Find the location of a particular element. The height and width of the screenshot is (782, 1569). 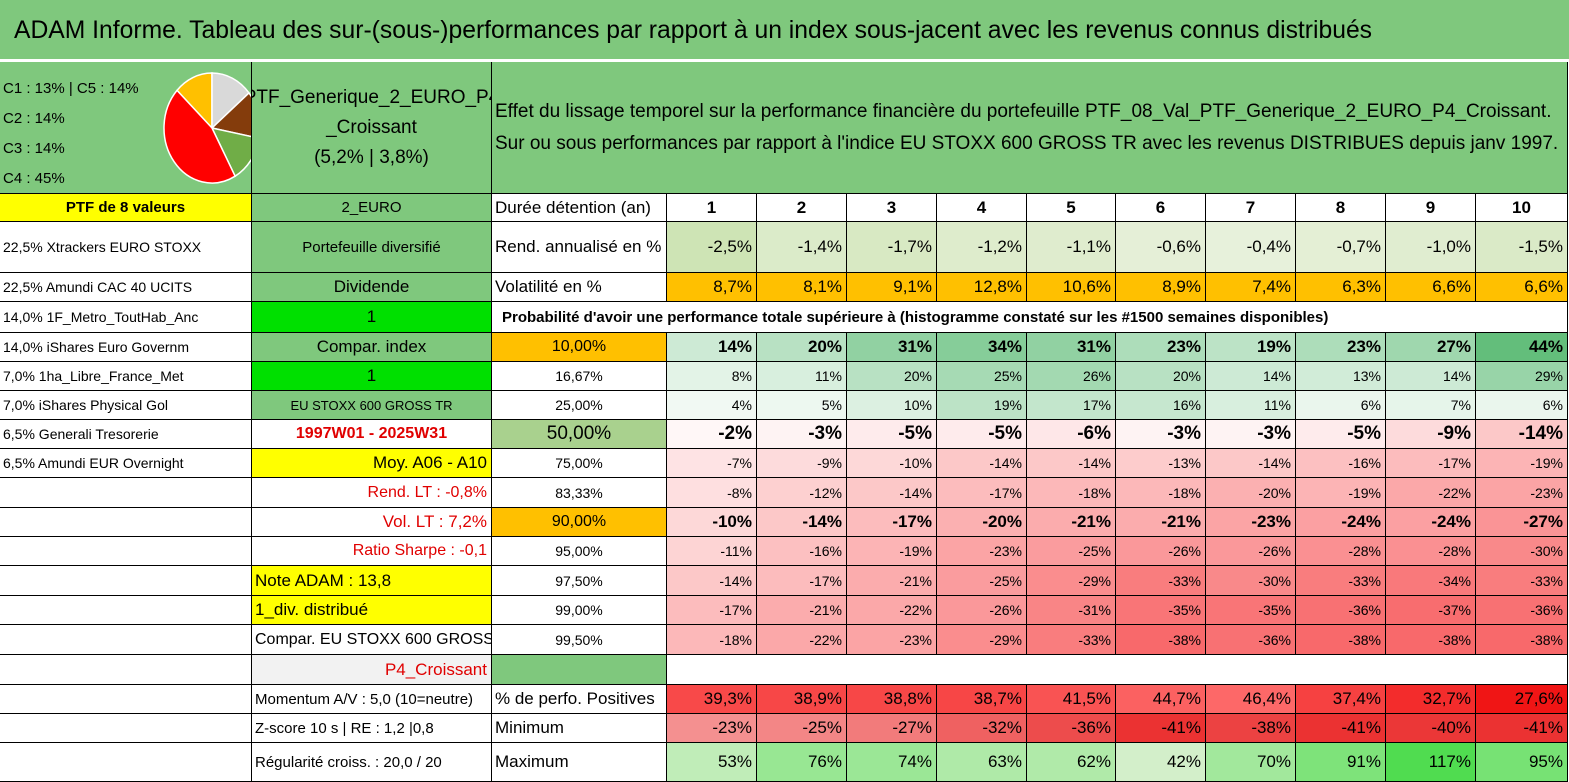

portfolio-name-line: (5,2% | 3,8%) is located at coordinates (371, 157).